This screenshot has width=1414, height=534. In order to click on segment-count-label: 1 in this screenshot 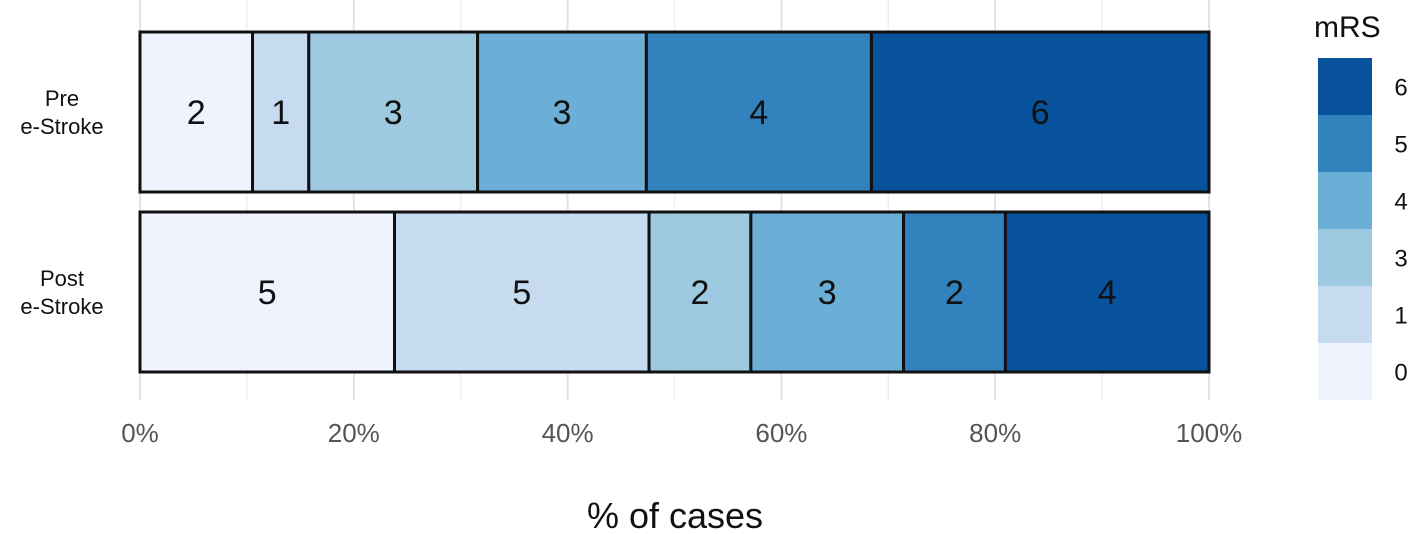, I will do `click(280, 113)`.